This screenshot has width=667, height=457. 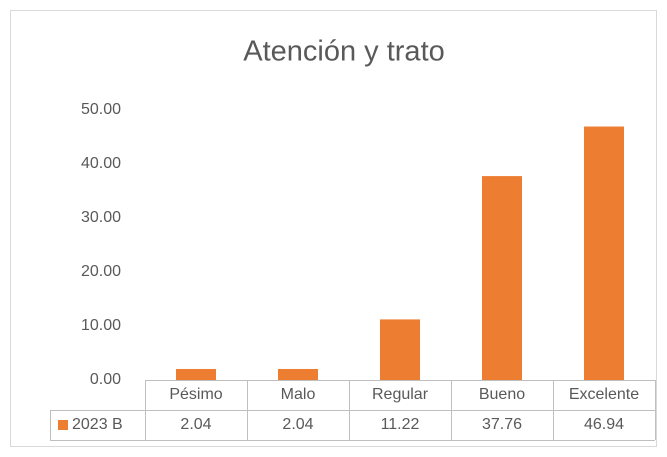 I want to click on table-value: 37.76, so click(x=502, y=424).